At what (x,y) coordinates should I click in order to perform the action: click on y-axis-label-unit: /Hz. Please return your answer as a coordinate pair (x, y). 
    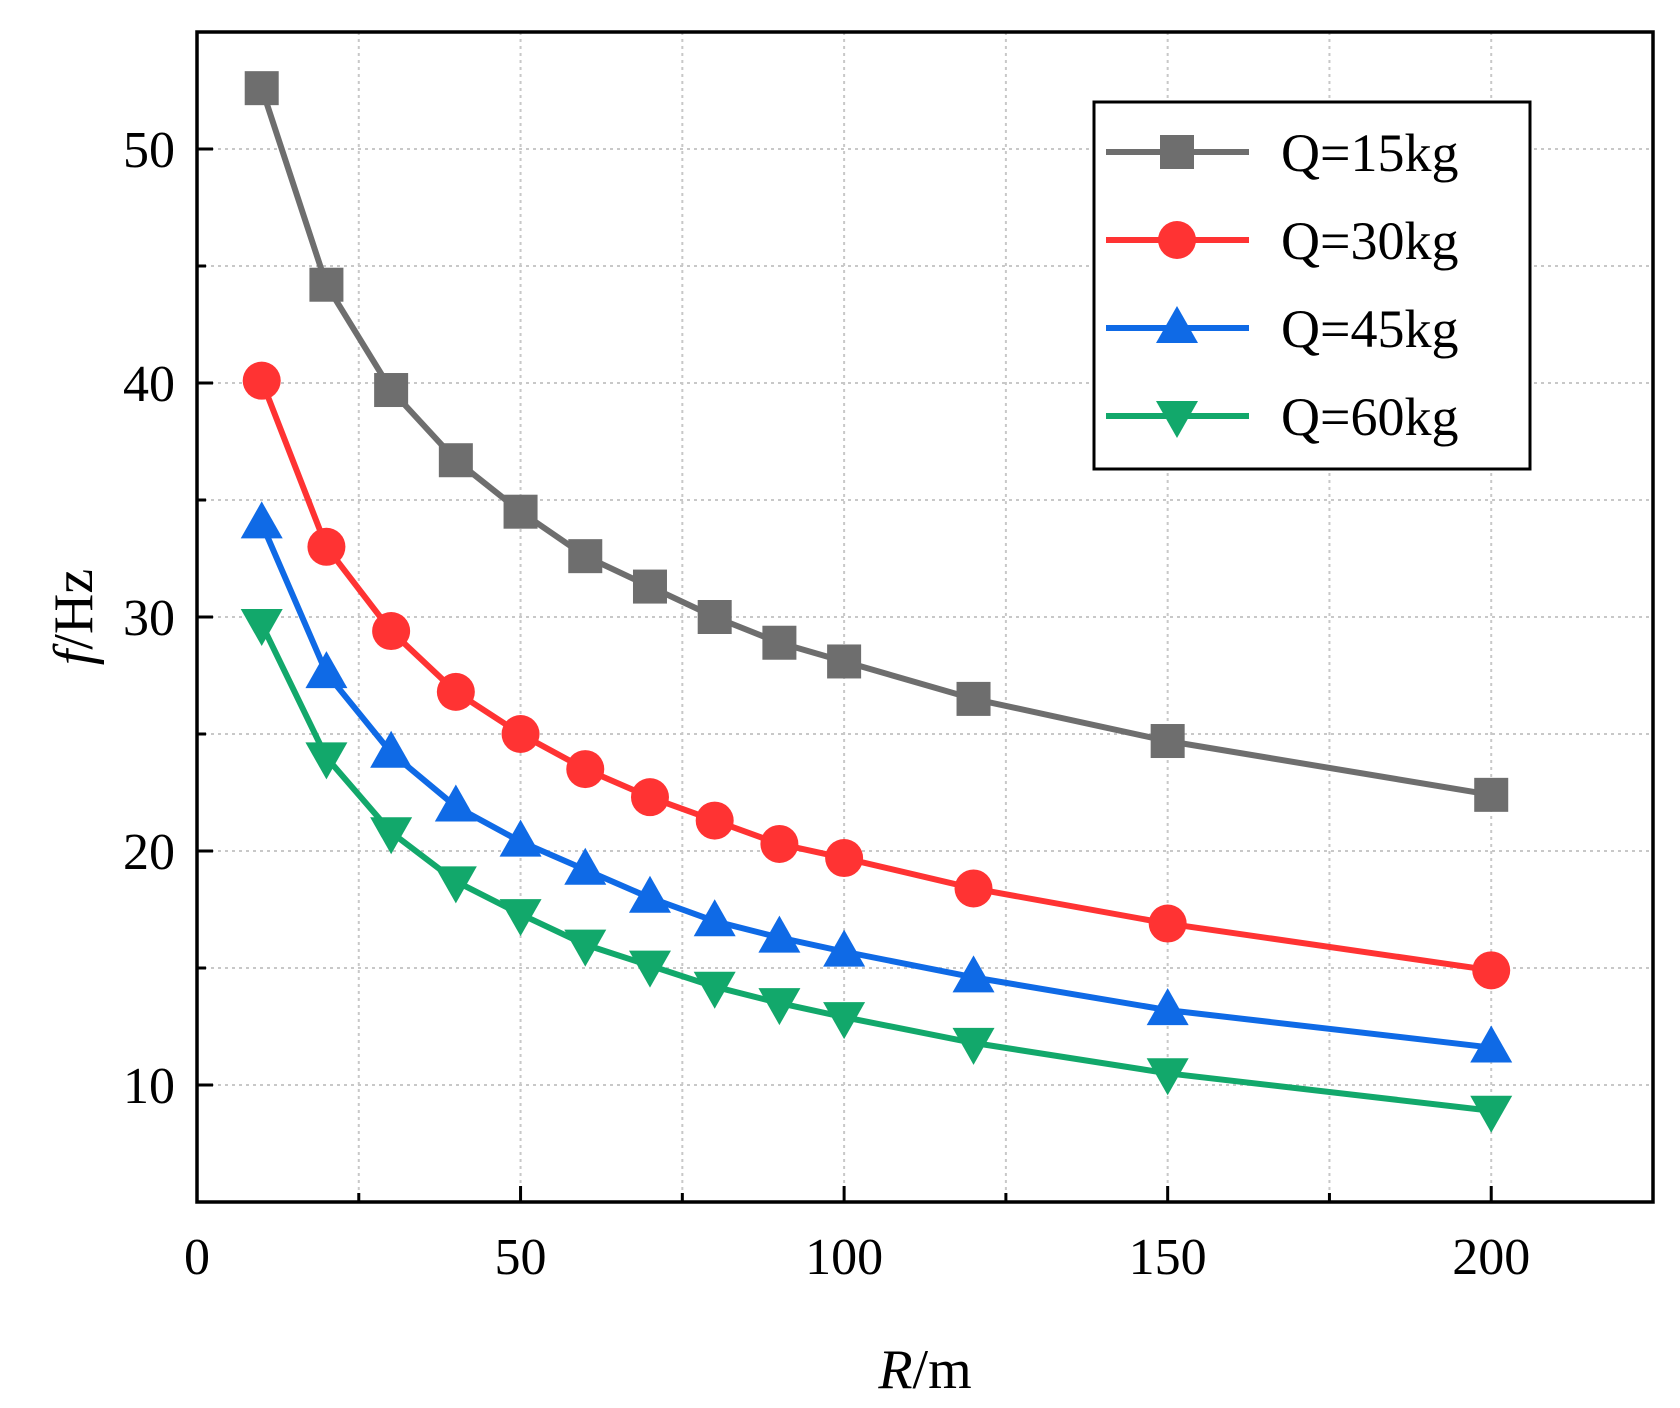
    Looking at the image, I should click on (74, 609).